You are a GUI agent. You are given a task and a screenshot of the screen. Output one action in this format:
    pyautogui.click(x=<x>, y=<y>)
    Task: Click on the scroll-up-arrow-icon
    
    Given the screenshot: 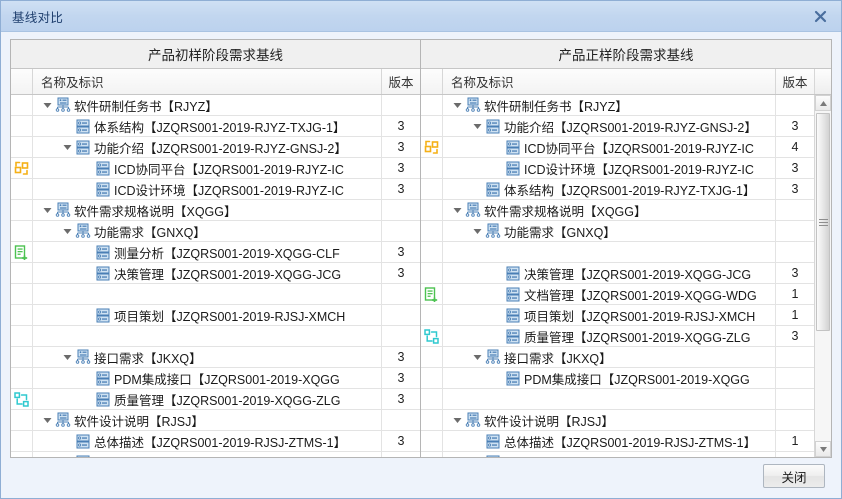 What is the action you would take?
    pyautogui.click(x=823, y=103)
    